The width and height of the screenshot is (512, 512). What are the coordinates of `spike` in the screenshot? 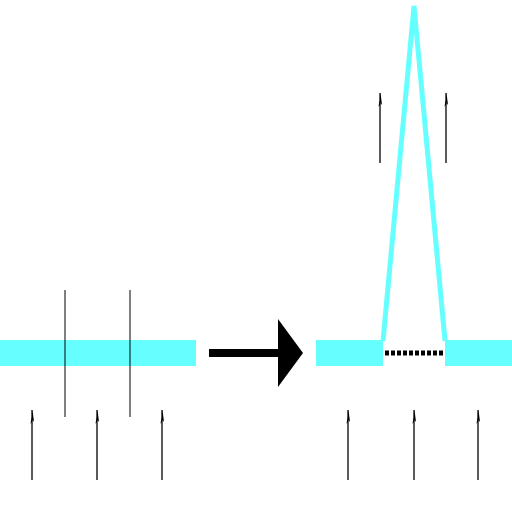 It's located at (414, 173).